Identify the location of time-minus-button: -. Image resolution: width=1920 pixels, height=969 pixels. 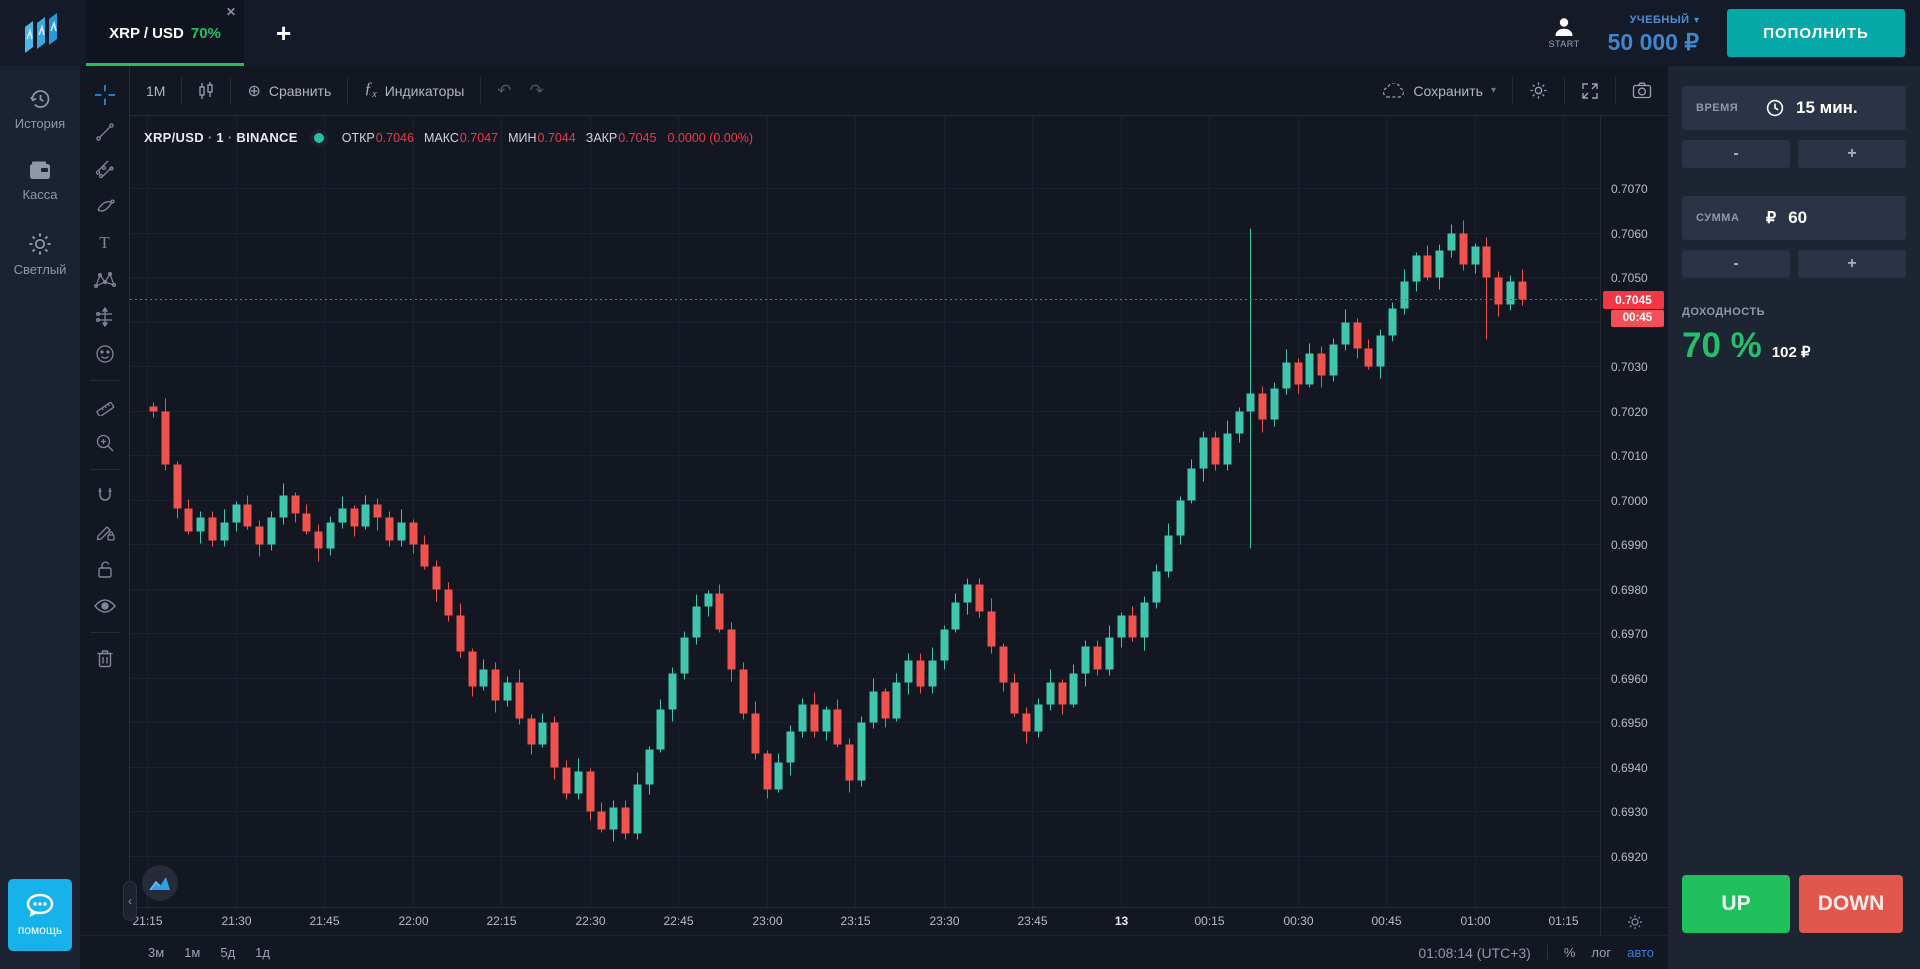
(1736, 154).